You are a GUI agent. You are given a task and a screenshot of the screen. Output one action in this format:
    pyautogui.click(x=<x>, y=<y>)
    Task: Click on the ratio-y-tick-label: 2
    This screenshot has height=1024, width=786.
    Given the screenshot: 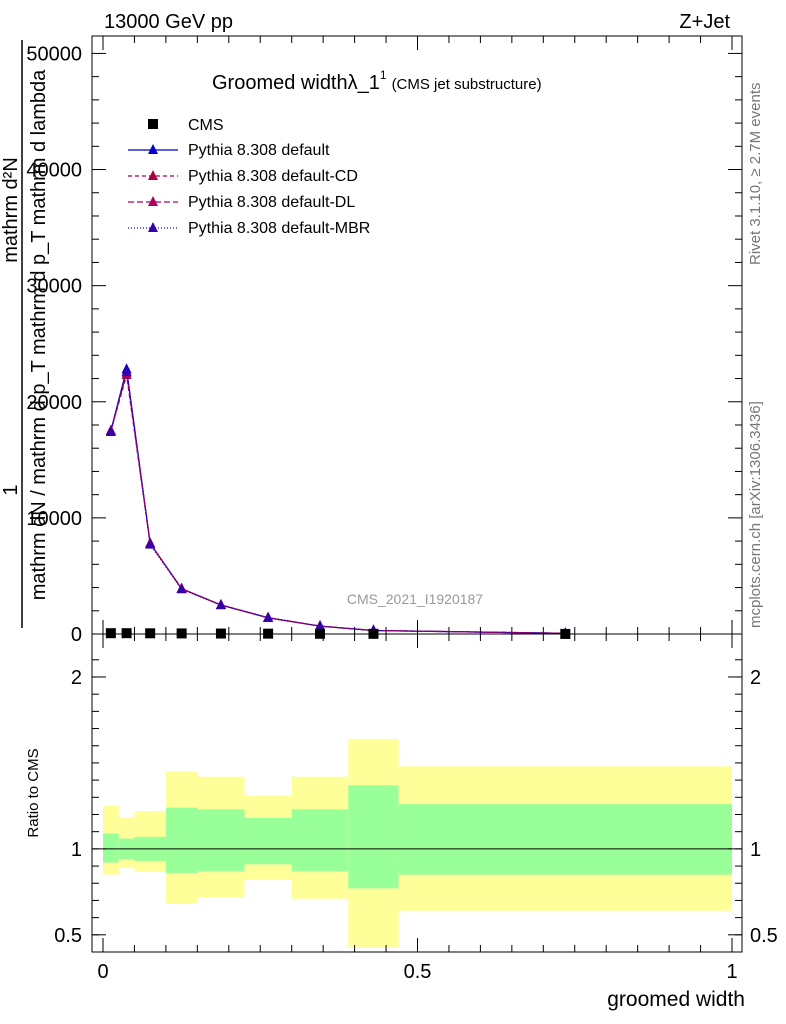 What is the action you would take?
    pyautogui.click(x=76, y=678)
    